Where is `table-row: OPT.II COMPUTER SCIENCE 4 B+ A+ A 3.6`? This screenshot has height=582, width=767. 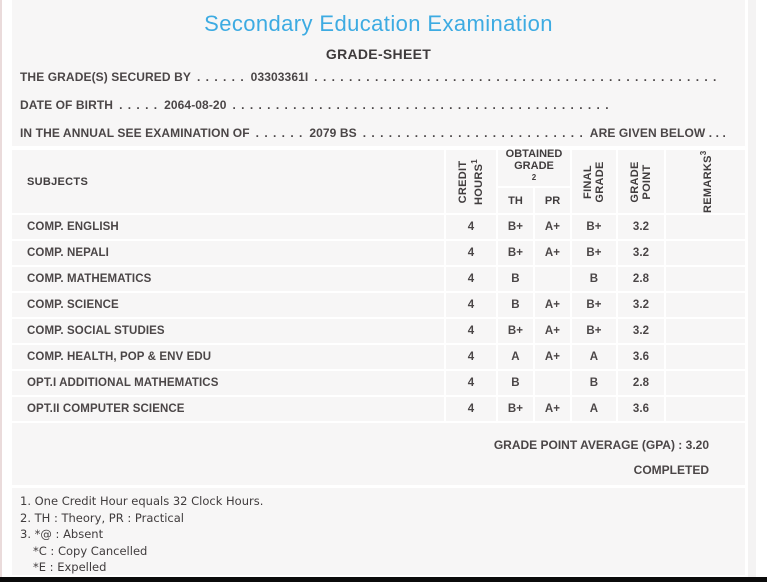
table-row: OPT.II COMPUTER SCIENCE 4 B+ A+ A 3.6 is located at coordinates (378, 409).